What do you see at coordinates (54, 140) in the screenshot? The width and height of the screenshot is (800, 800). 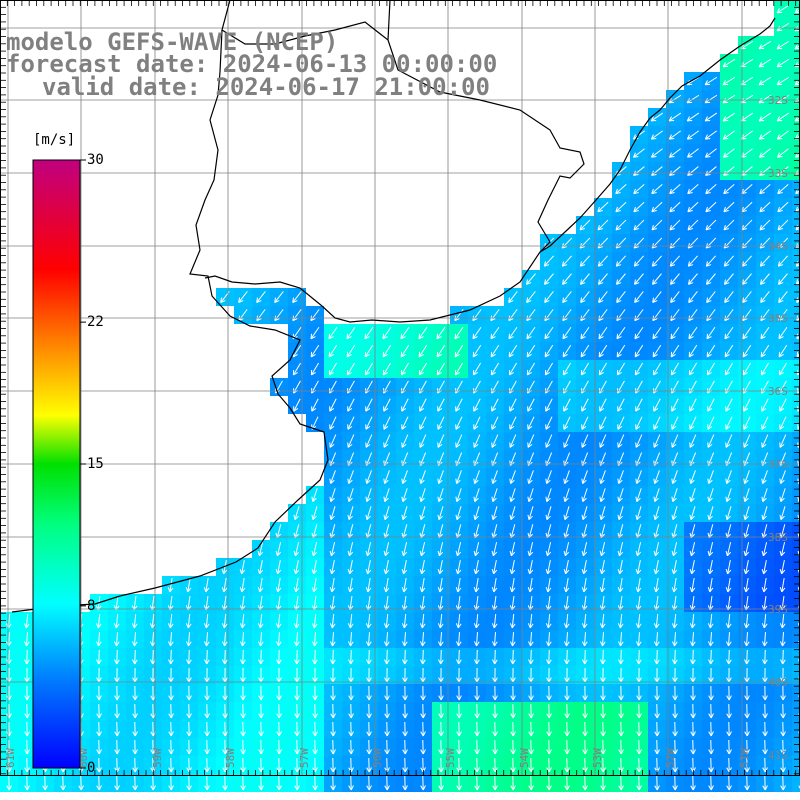 I see `colorbar-unit-label: [m/s]` at bounding box center [54, 140].